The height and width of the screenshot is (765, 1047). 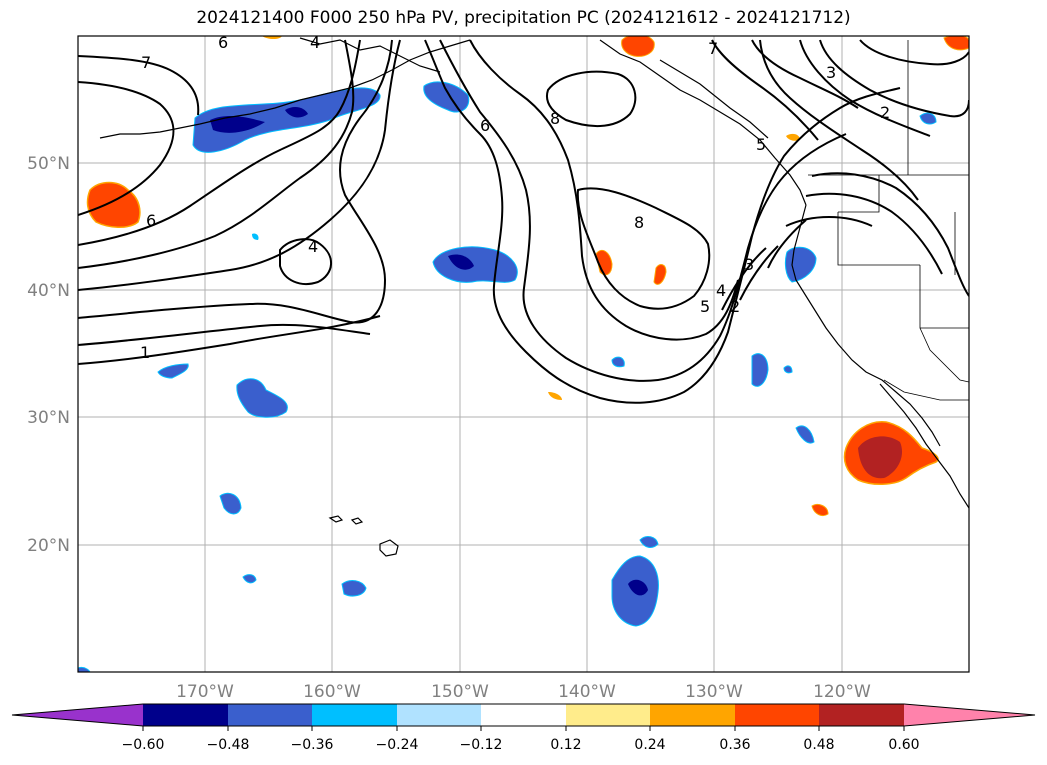 What do you see at coordinates (903, 745) in the screenshot?
I see `colorbar-tick-label: 0.60` at bounding box center [903, 745].